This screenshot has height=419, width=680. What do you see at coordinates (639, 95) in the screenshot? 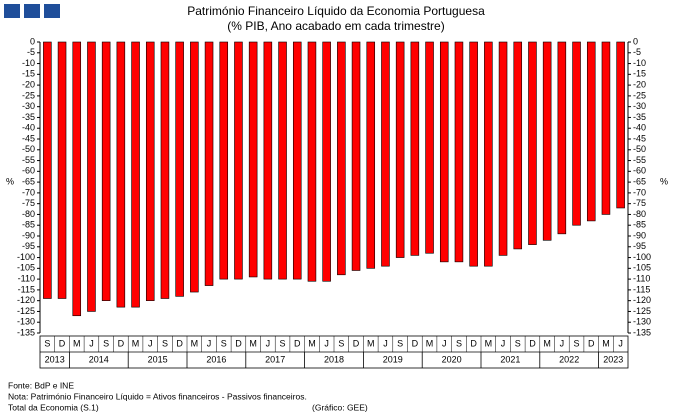
I see `y2-tick-label: -25` at bounding box center [639, 95].